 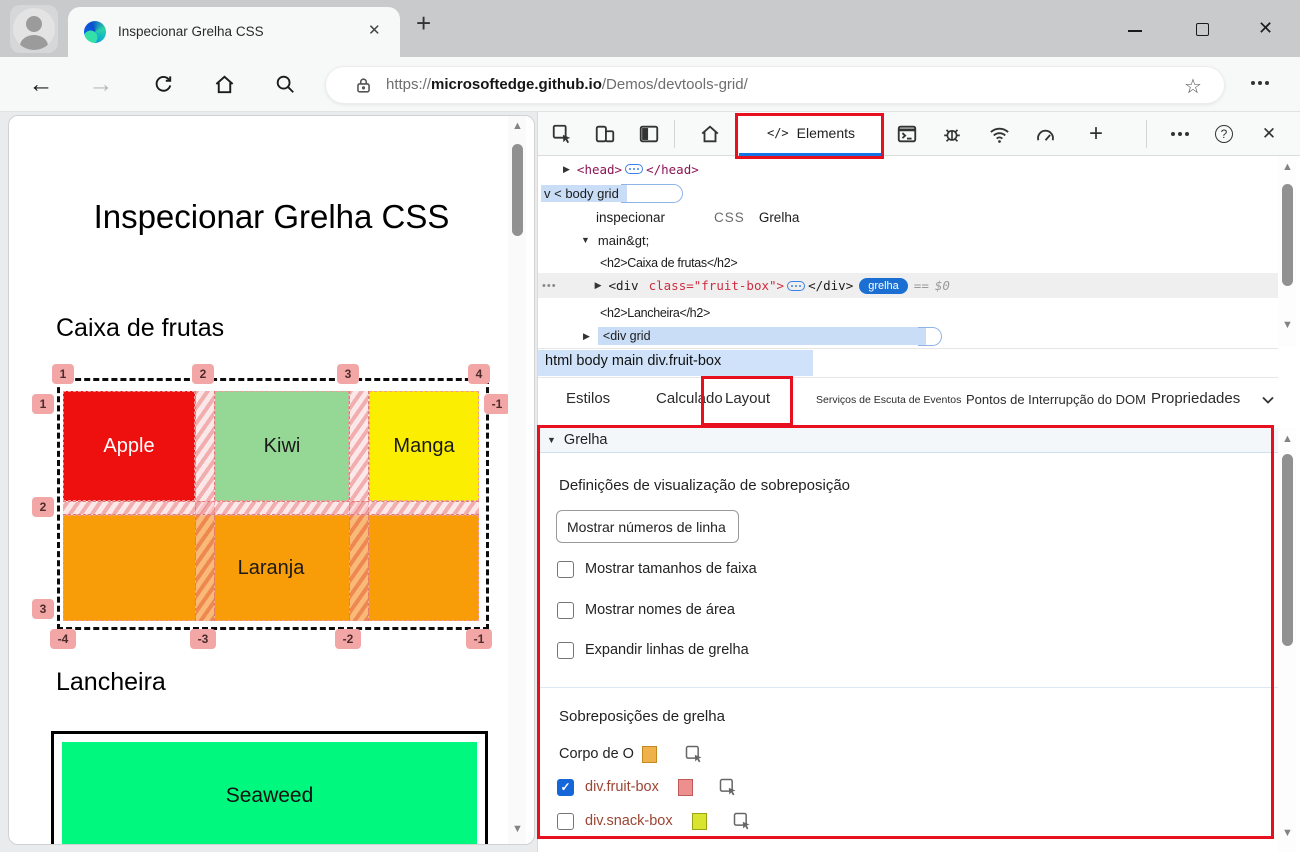 I want to click on checkbox-row-area-names: Mostrar nomes de área, so click(x=646, y=610).